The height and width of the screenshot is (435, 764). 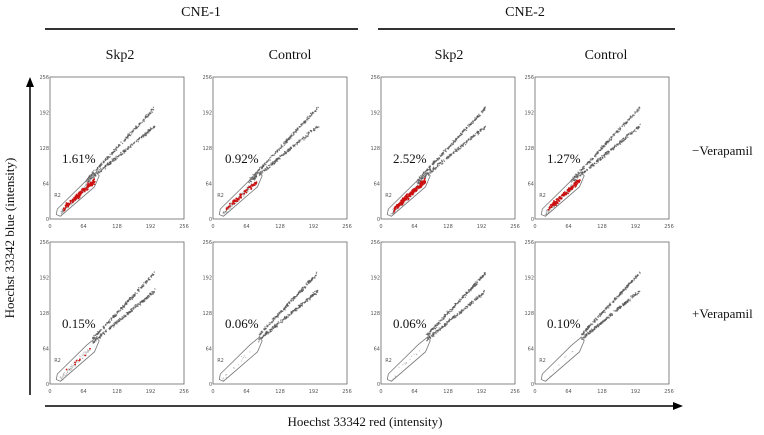 What do you see at coordinates (9, 238) in the screenshot?
I see `y-axis-title: Hoechst 33342 blue (intensity)` at bounding box center [9, 238].